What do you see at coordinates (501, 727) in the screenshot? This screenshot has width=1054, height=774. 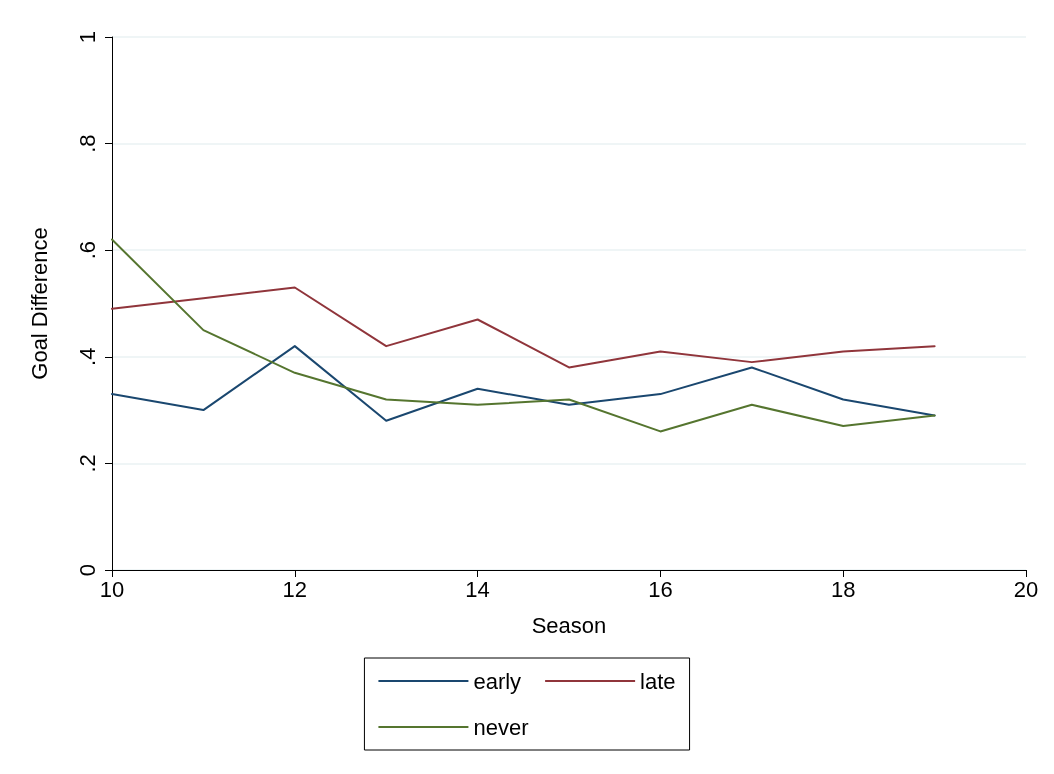 I see `legend-label: never` at bounding box center [501, 727].